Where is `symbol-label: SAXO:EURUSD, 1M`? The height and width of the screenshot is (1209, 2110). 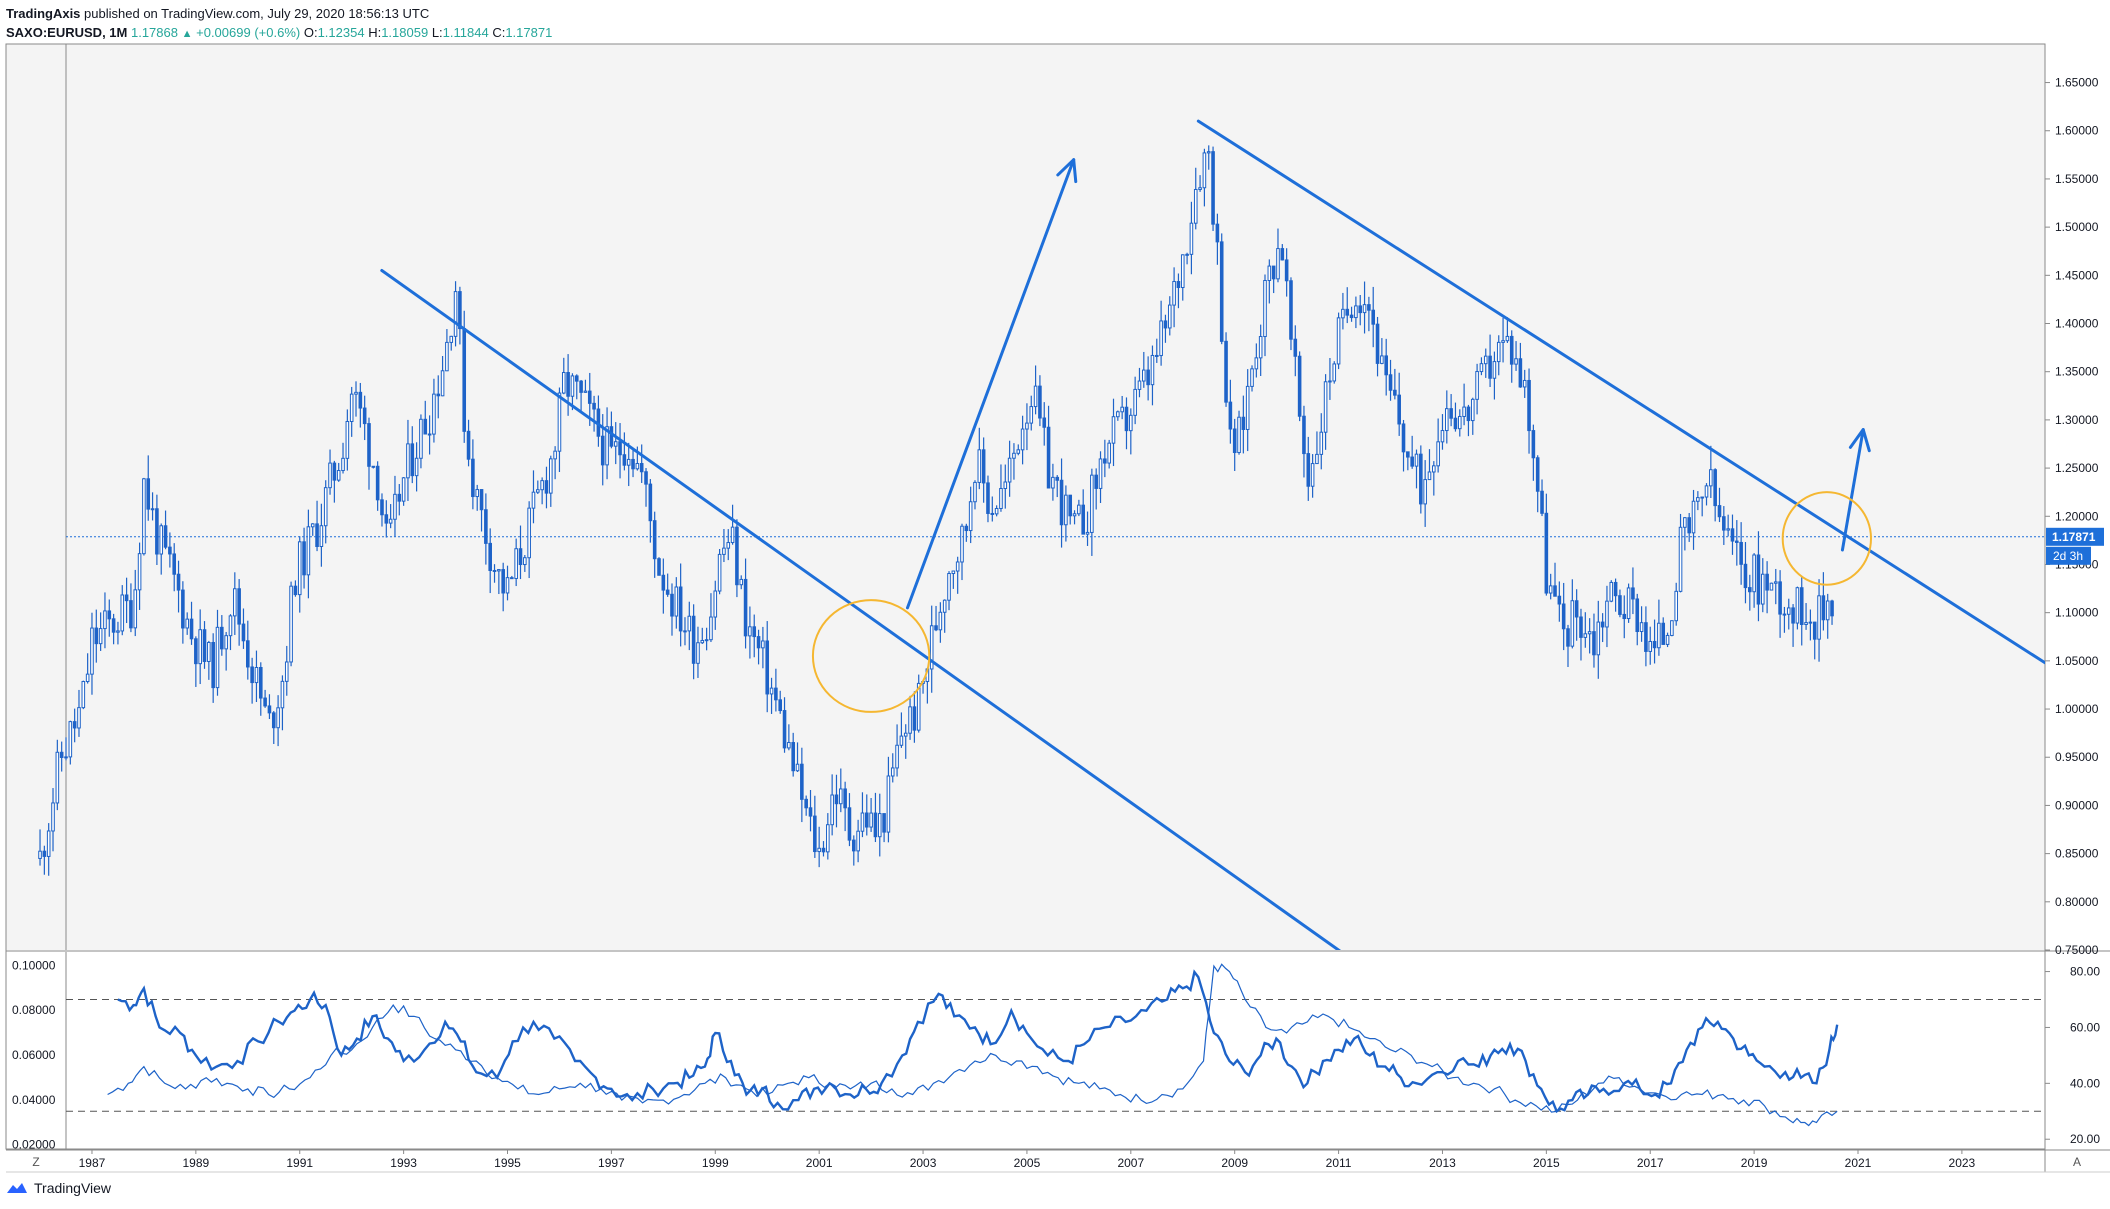
symbol-label: SAXO:EURUSD, 1M is located at coordinates (67, 32).